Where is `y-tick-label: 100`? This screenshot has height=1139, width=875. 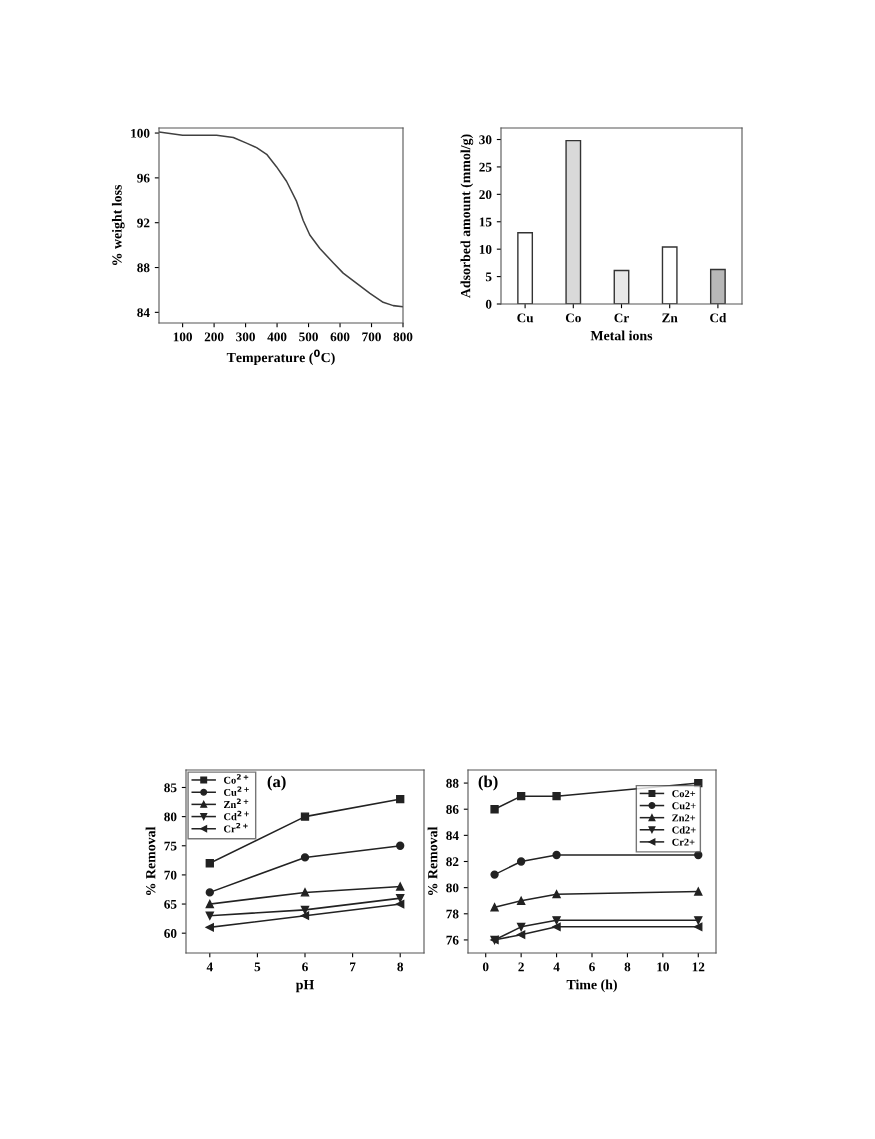
y-tick-label: 100 is located at coordinates (140, 133).